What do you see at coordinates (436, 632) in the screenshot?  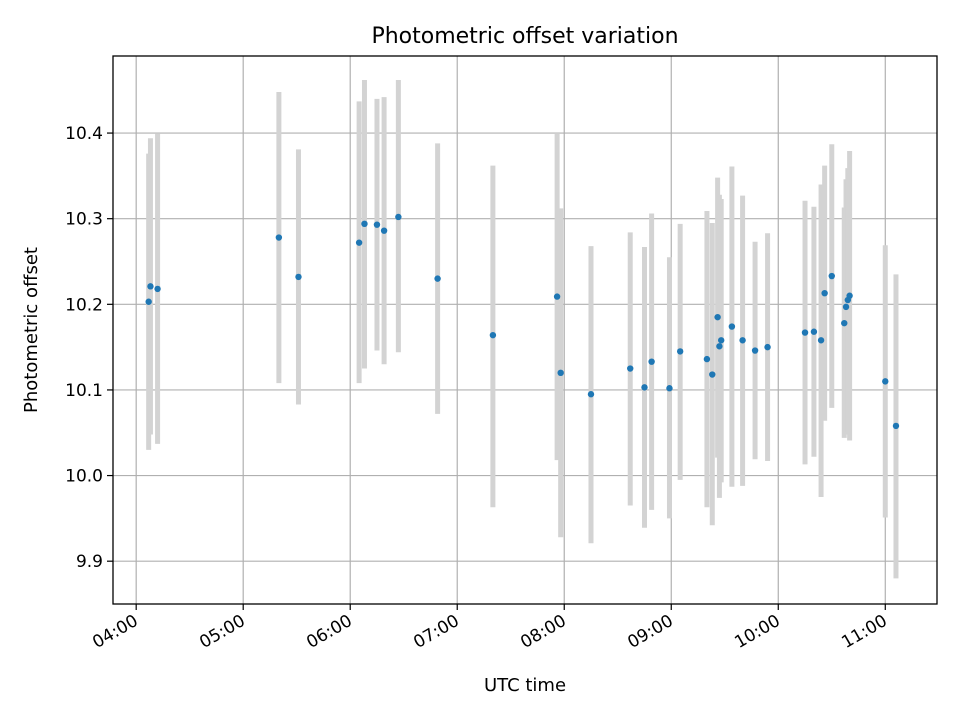 I see `x-tick-label: 07:00` at bounding box center [436, 632].